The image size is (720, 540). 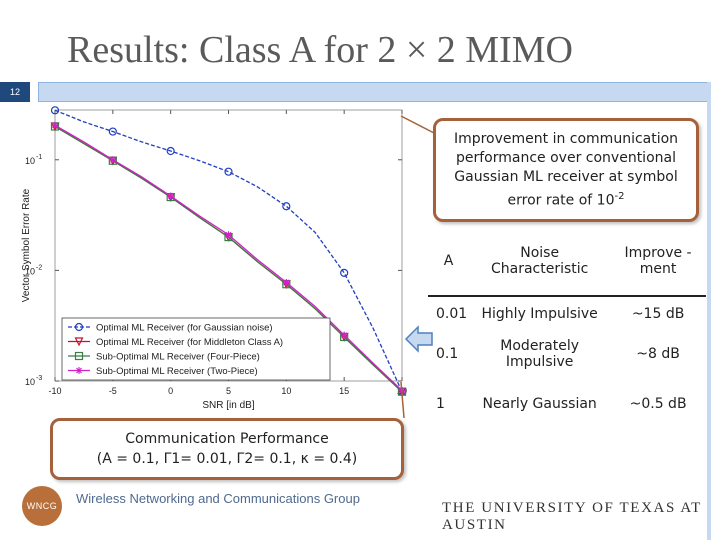 What do you see at coordinates (177, 371) in the screenshot?
I see `legend-entry: Sub-Optimal ML Receiver (Two-Piece)` at bounding box center [177, 371].